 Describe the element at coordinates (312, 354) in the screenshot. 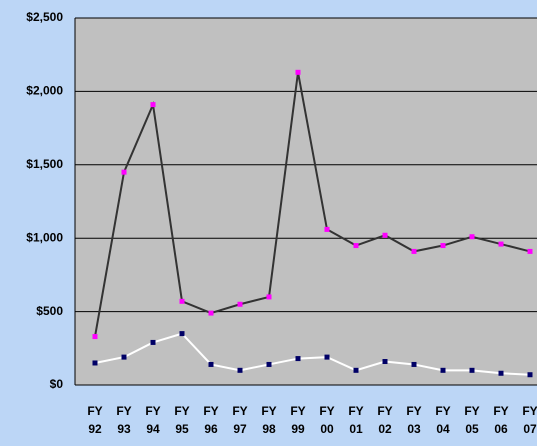

I see `series-line` at that location.